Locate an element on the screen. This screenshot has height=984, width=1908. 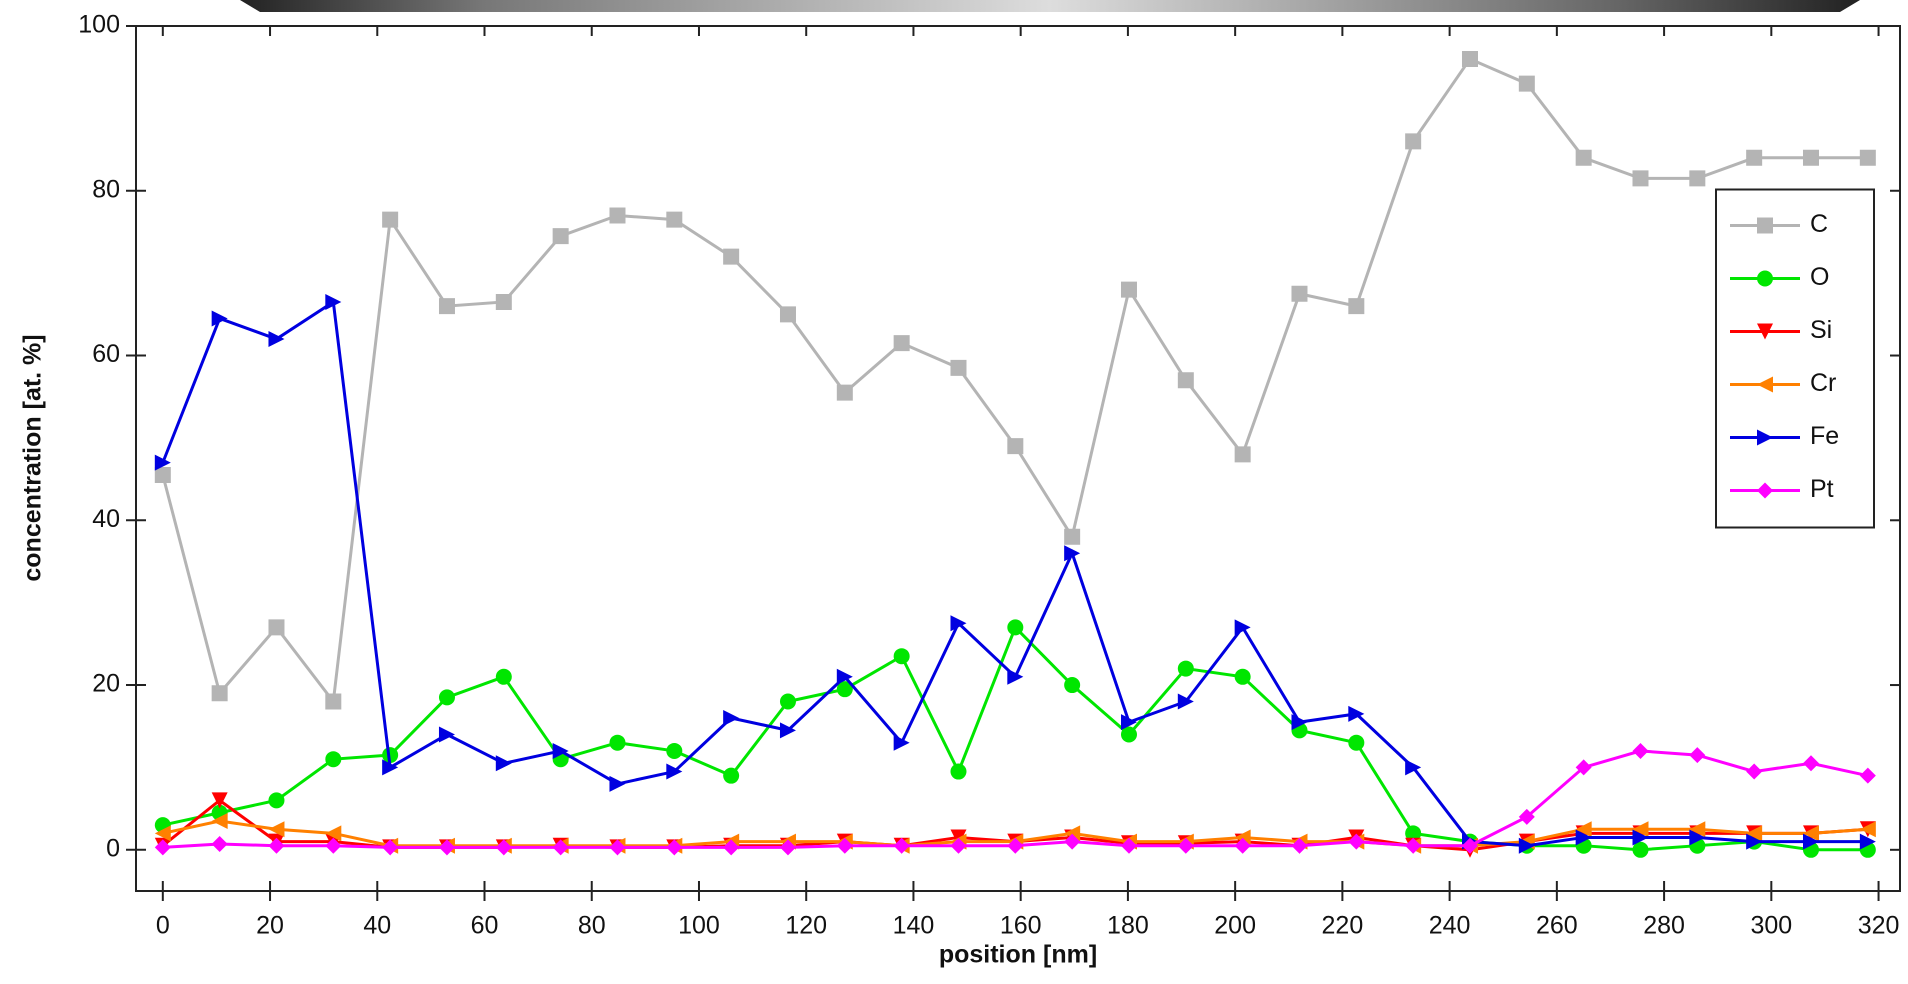
x-tick-label: 160 is located at coordinates (1021, 926).